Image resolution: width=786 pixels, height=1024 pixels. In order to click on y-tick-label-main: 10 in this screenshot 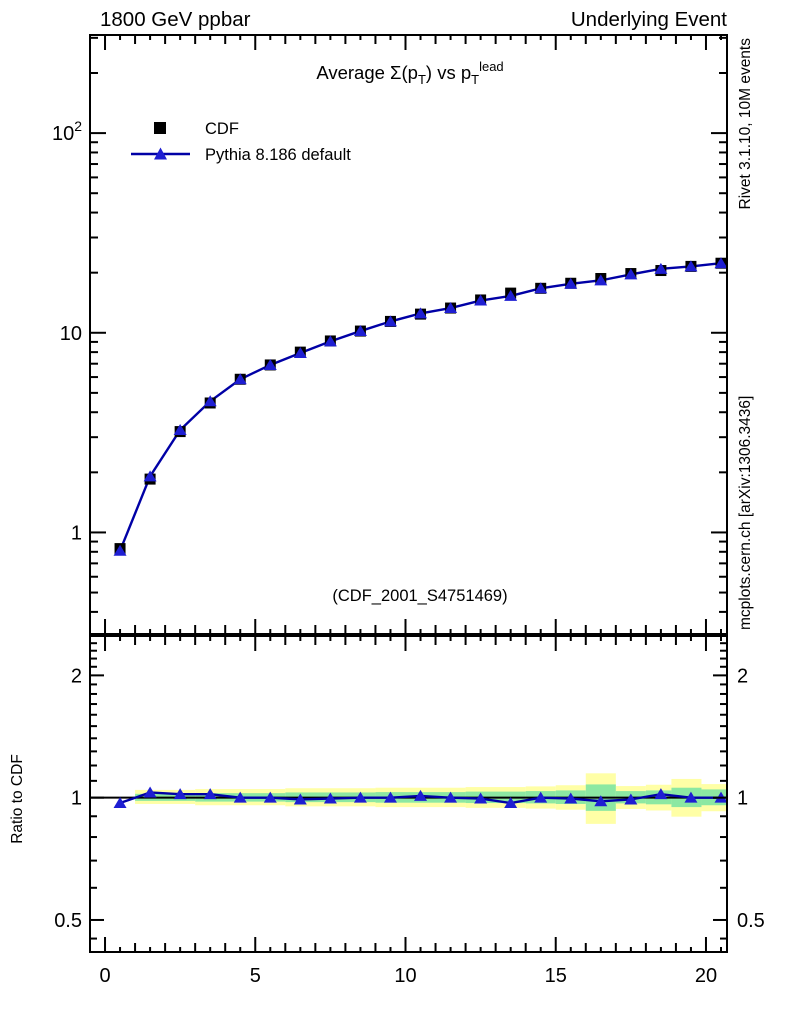, I will do `click(71, 334)`.